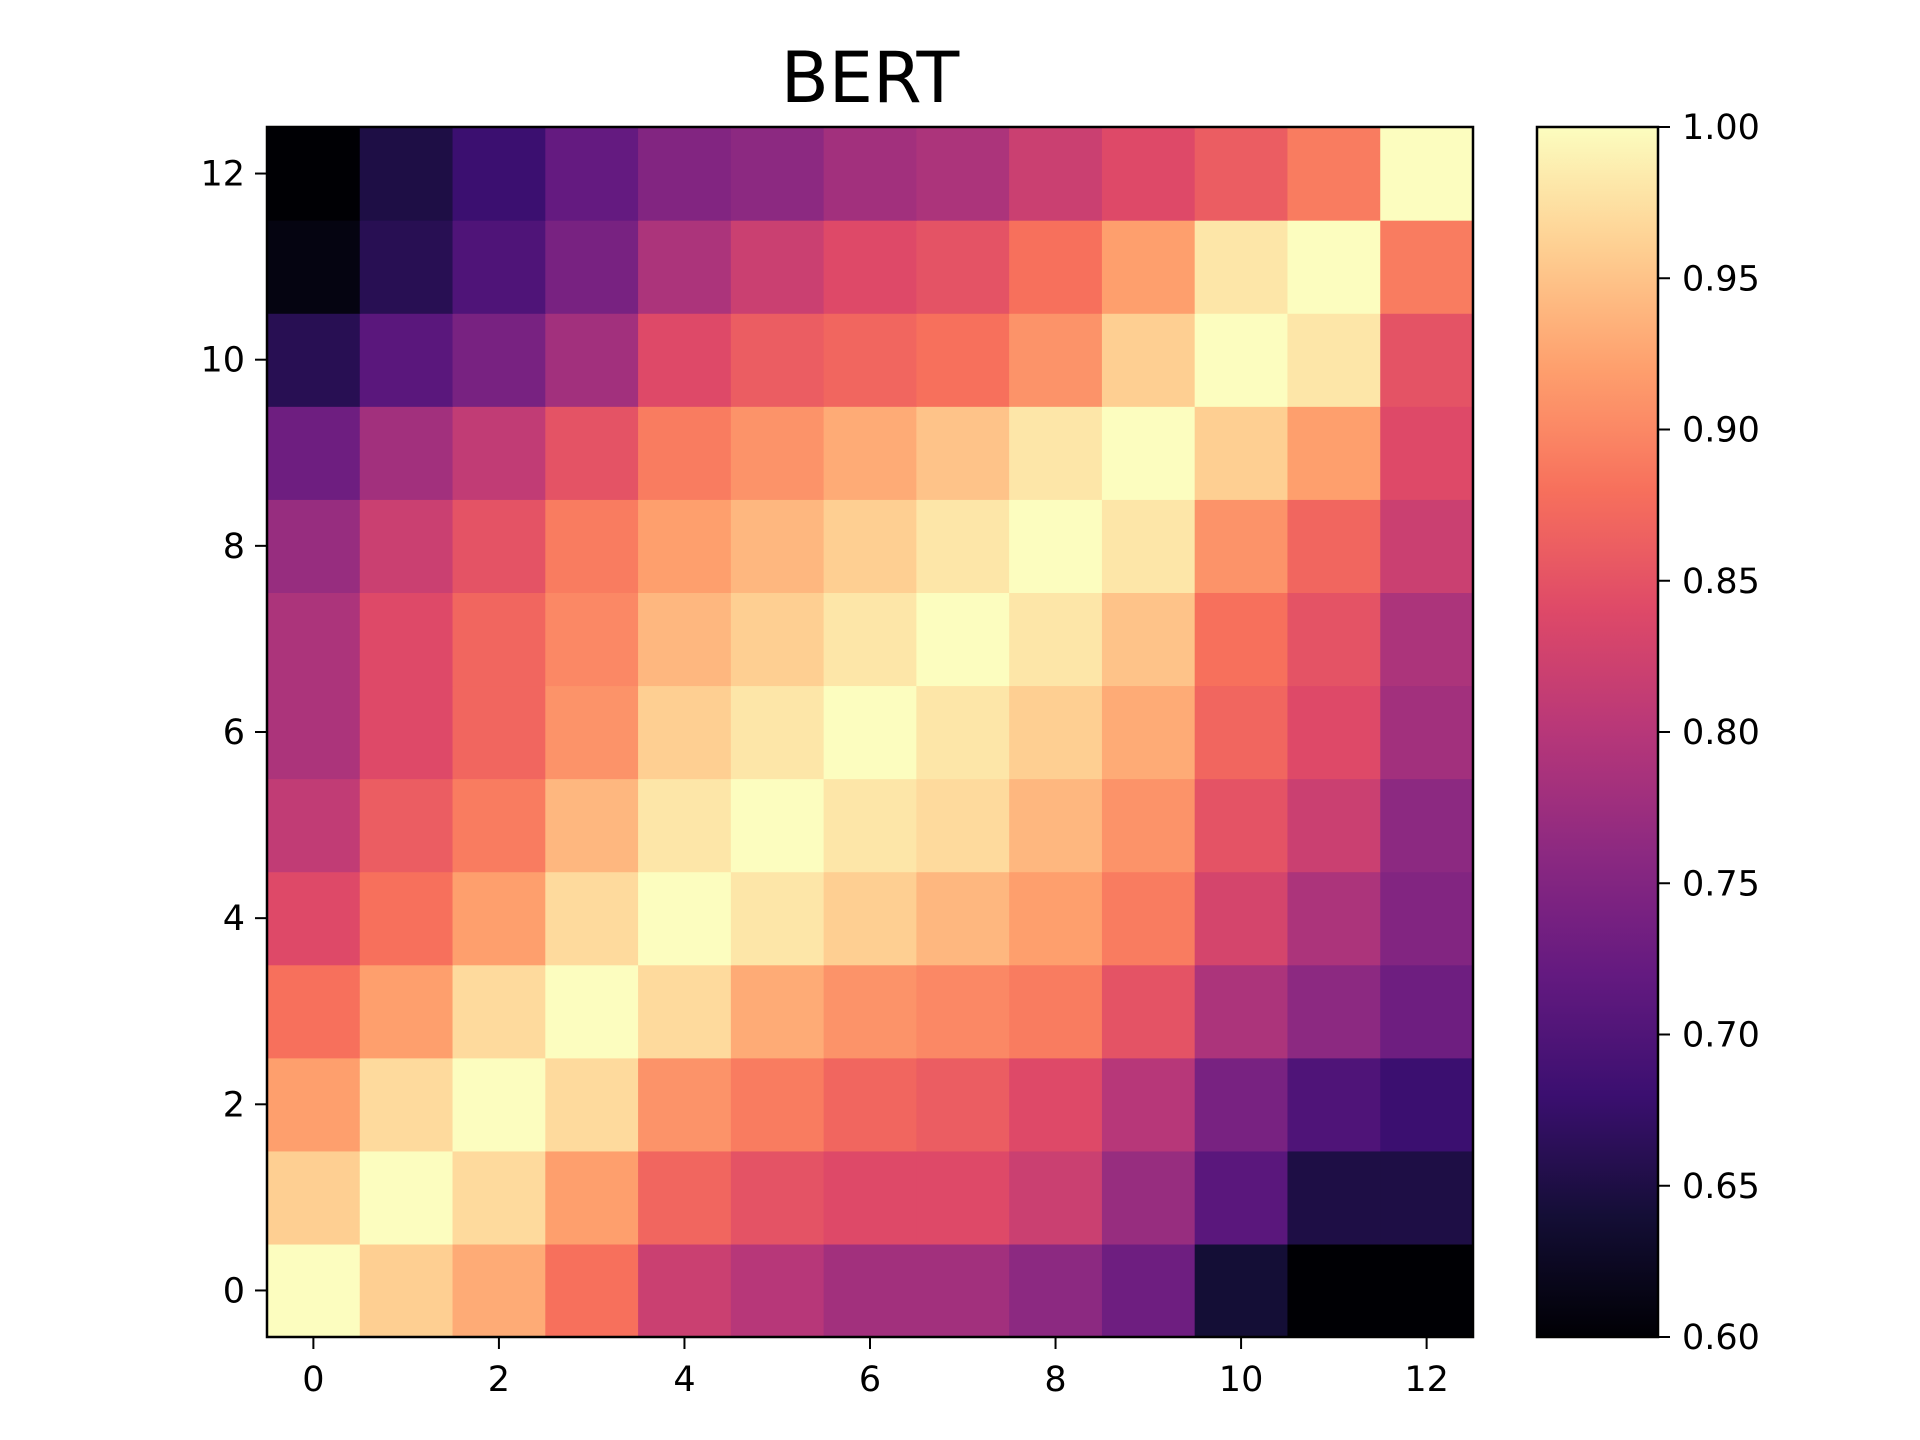 This screenshot has width=1920, height=1440. What do you see at coordinates (870, 1380) in the screenshot?
I see `x-tick-label: 6` at bounding box center [870, 1380].